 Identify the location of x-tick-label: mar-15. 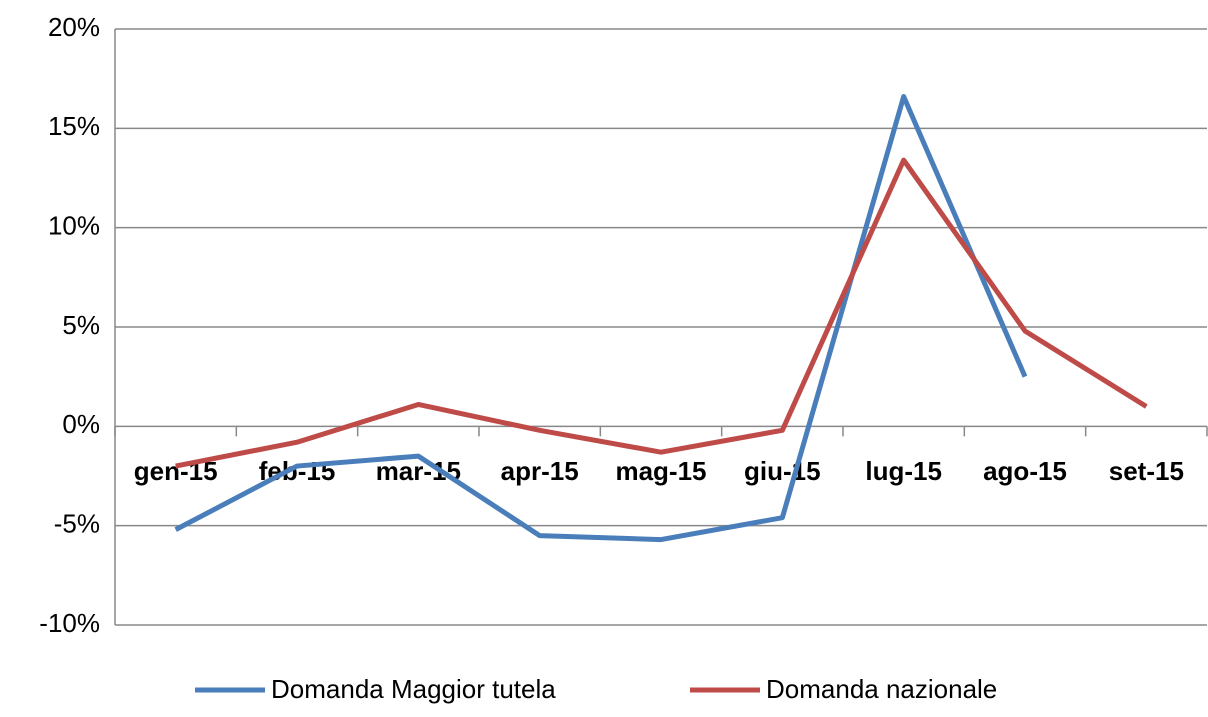
(418, 471).